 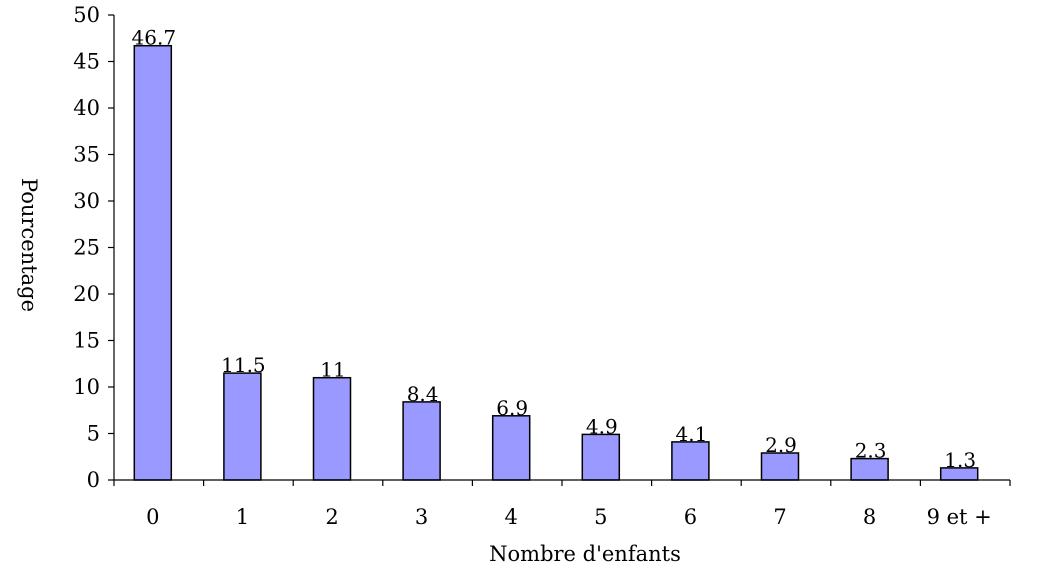 I want to click on data-label-6: 4.1, so click(x=691, y=434).